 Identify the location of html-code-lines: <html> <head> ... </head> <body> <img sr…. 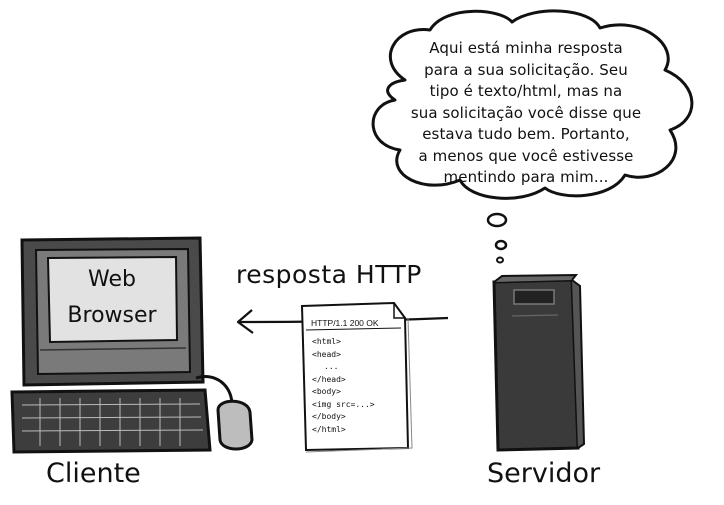
(343, 386).